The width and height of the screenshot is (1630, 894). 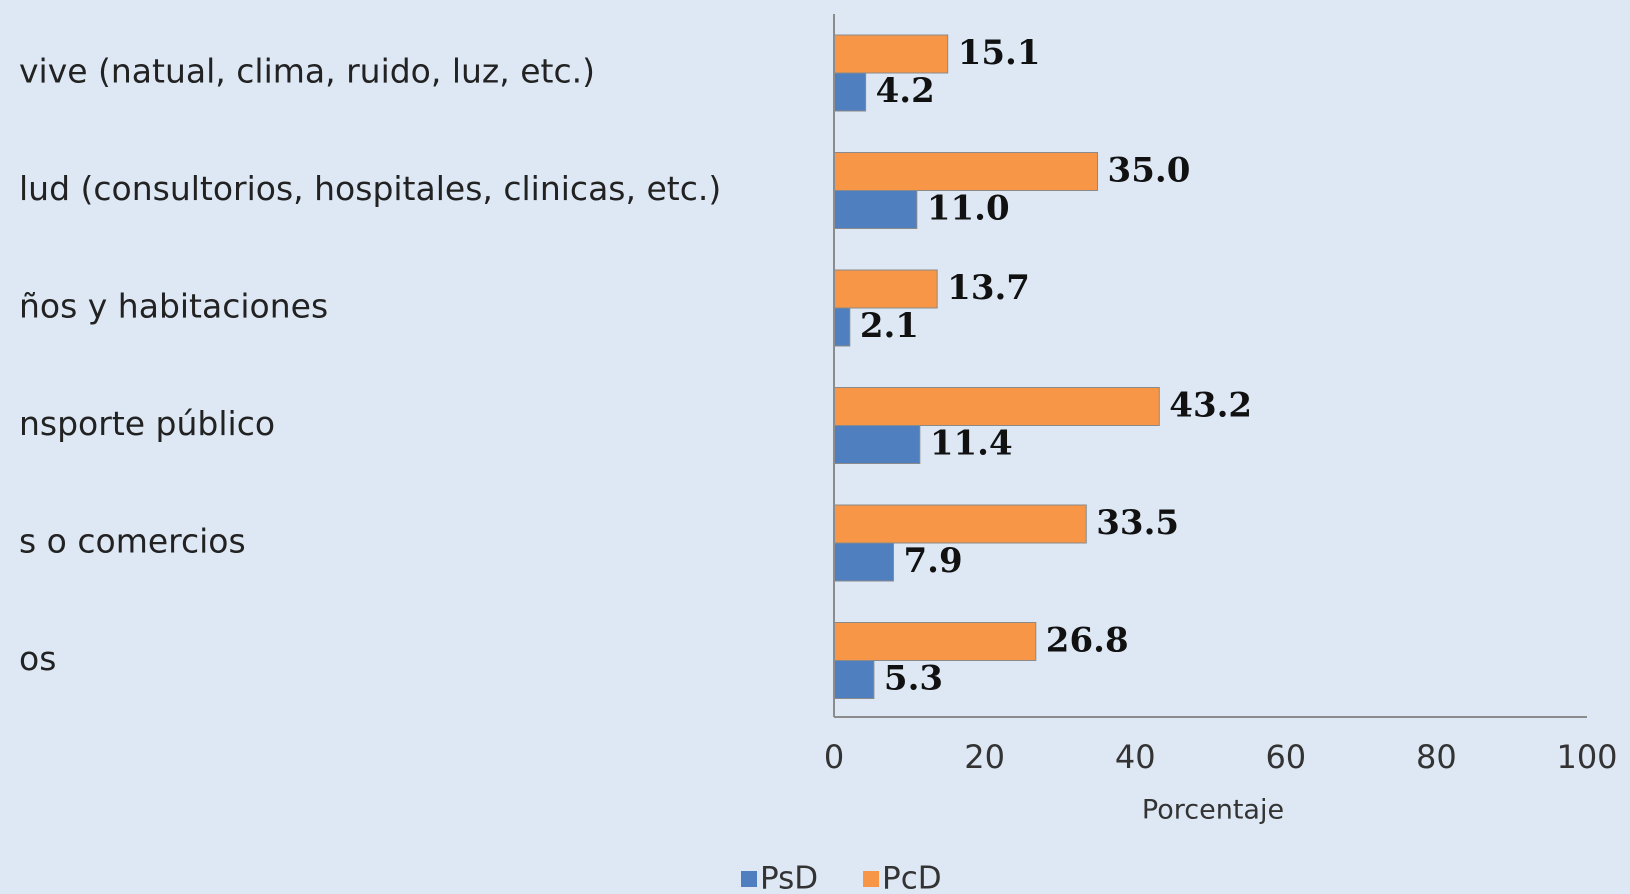 I want to click on data-label: 11.0, so click(x=968, y=209).